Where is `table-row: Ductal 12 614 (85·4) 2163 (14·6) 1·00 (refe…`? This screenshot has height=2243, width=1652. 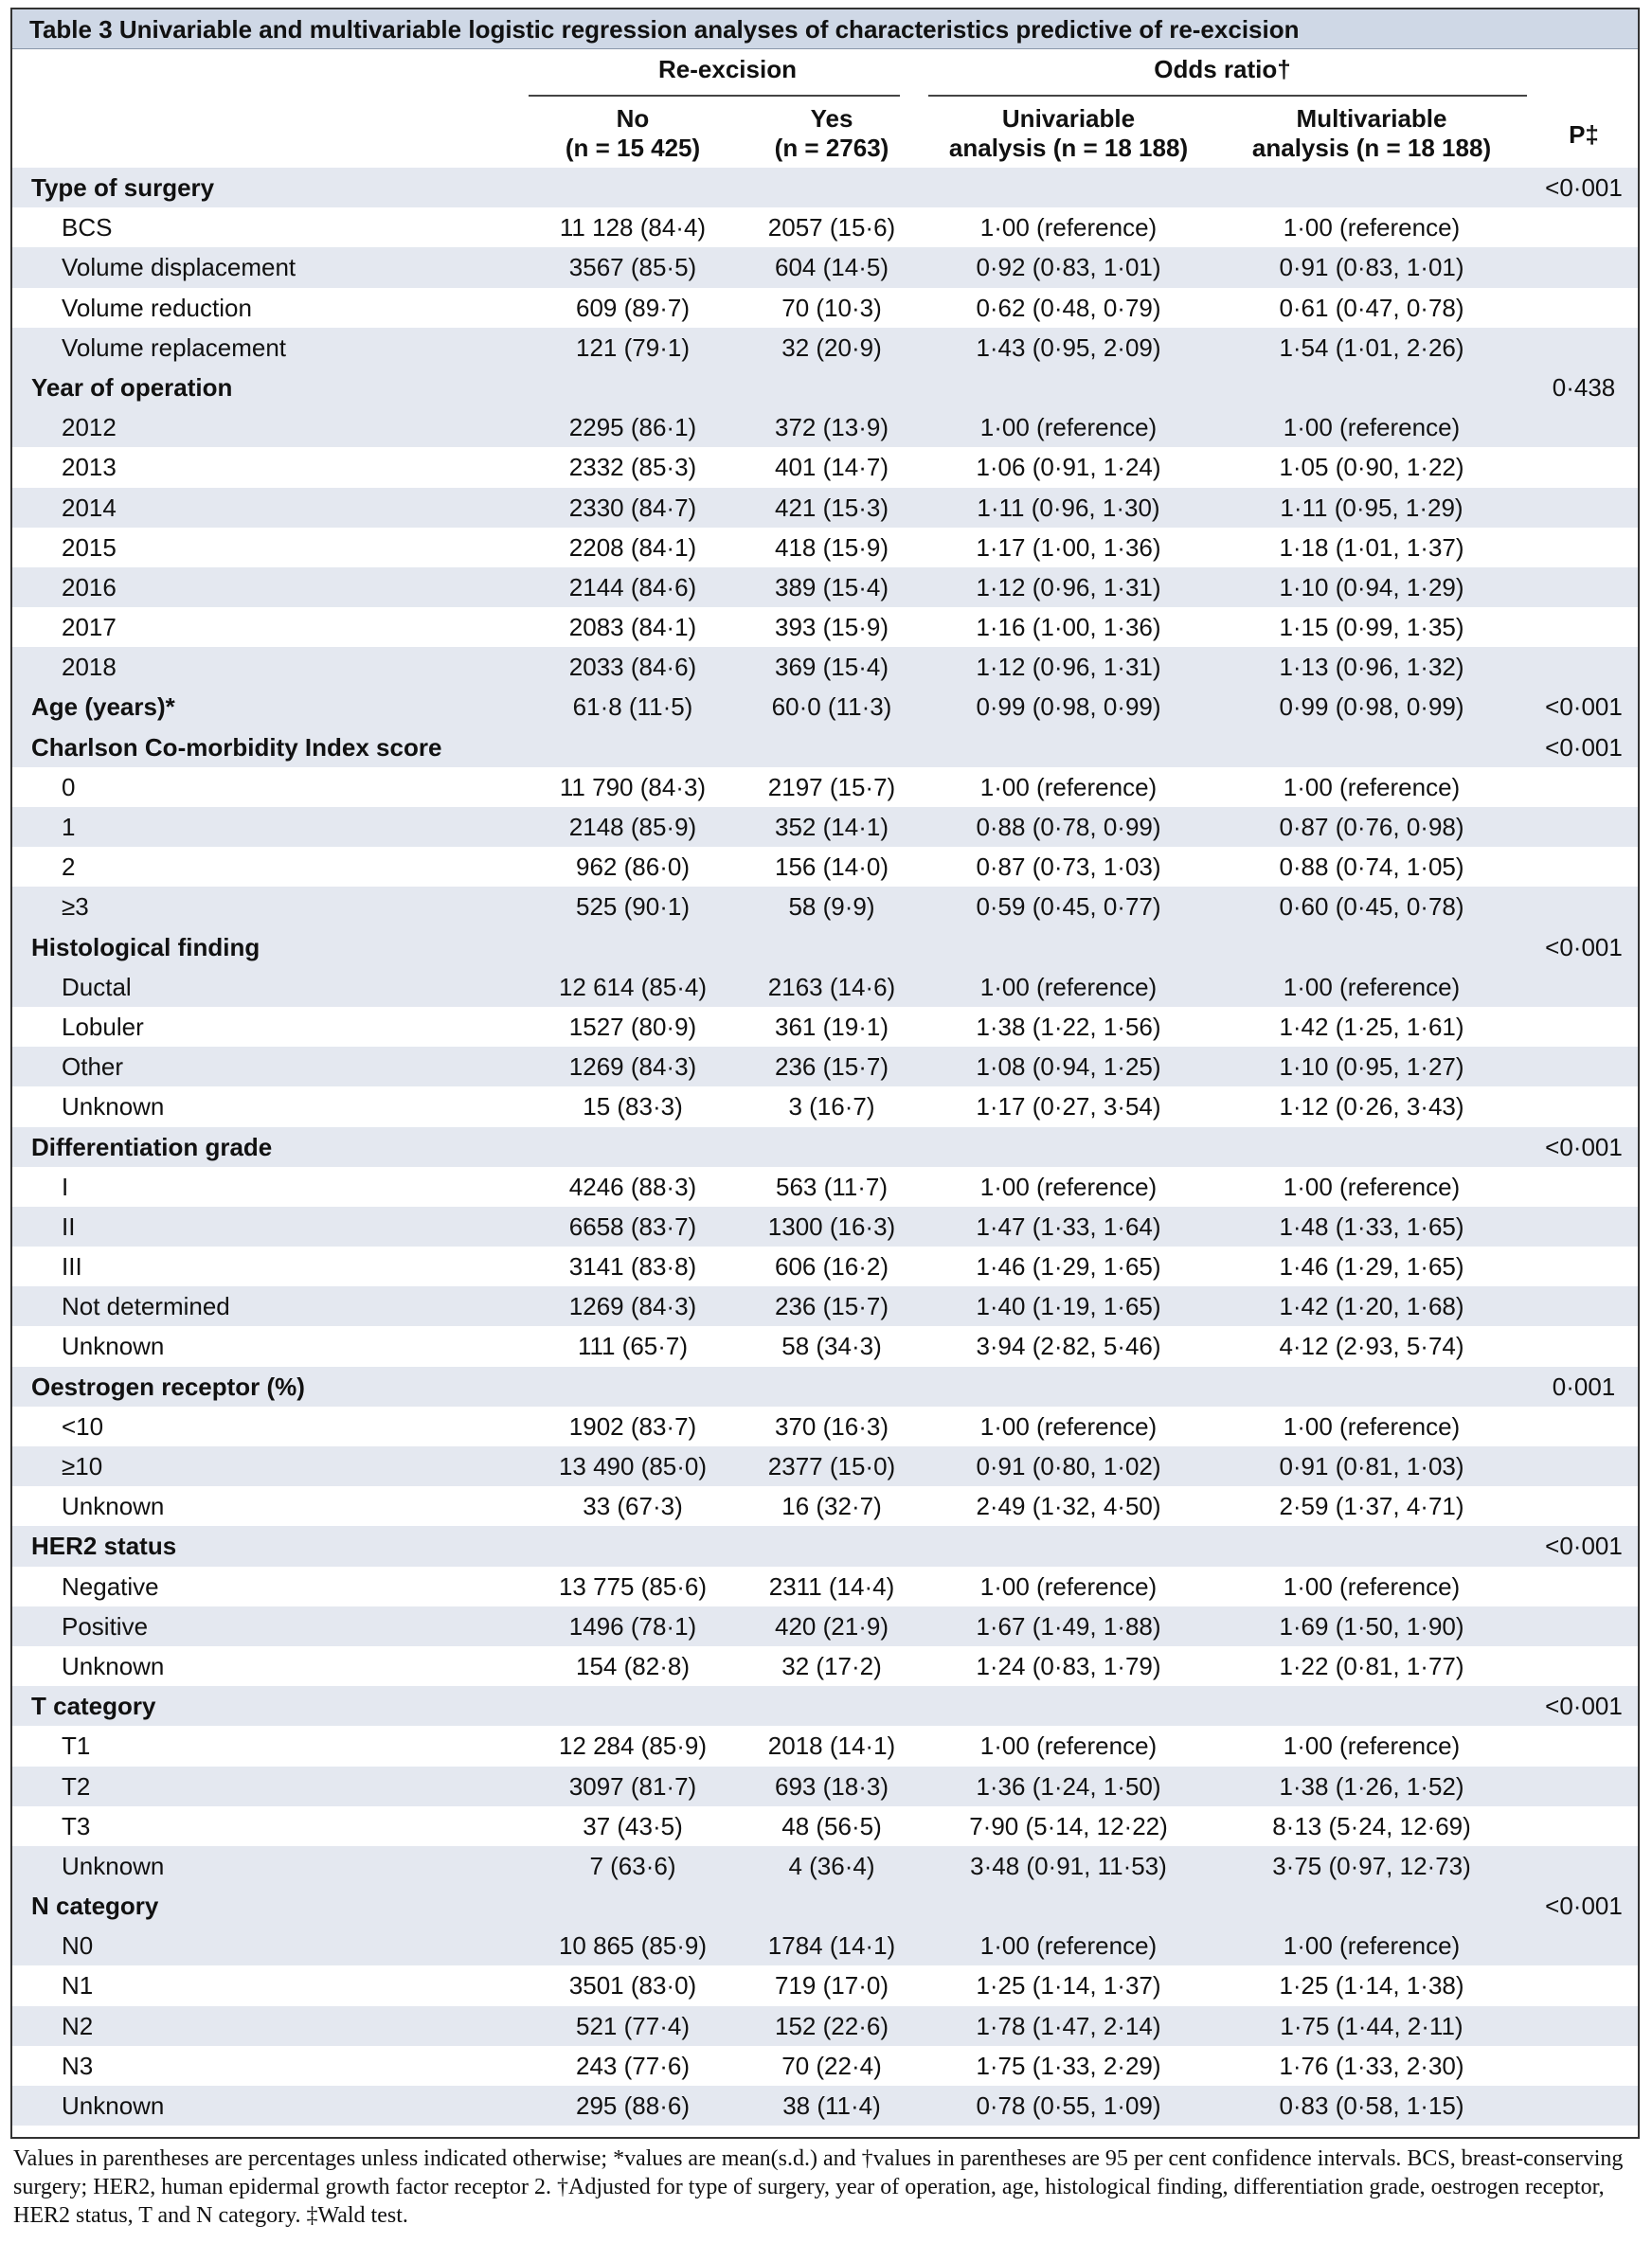 table-row: Ductal 12 614 (85·4) 2163 (14·6) 1·00 (refe… is located at coordinates (825, 986).